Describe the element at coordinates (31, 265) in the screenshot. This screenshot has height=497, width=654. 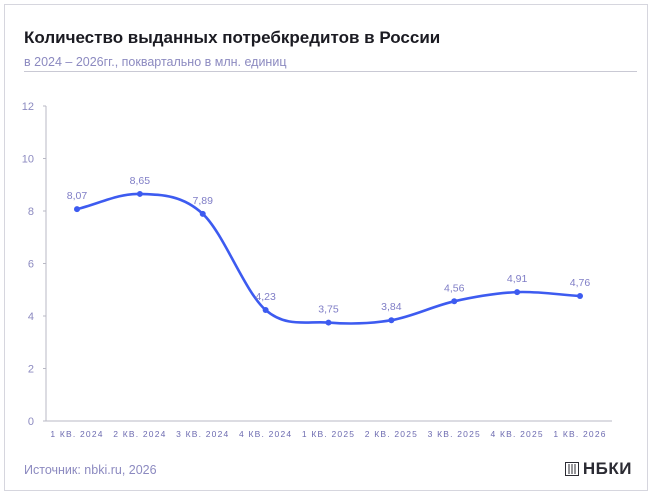
I see `y-tick-label: 6` at that location.